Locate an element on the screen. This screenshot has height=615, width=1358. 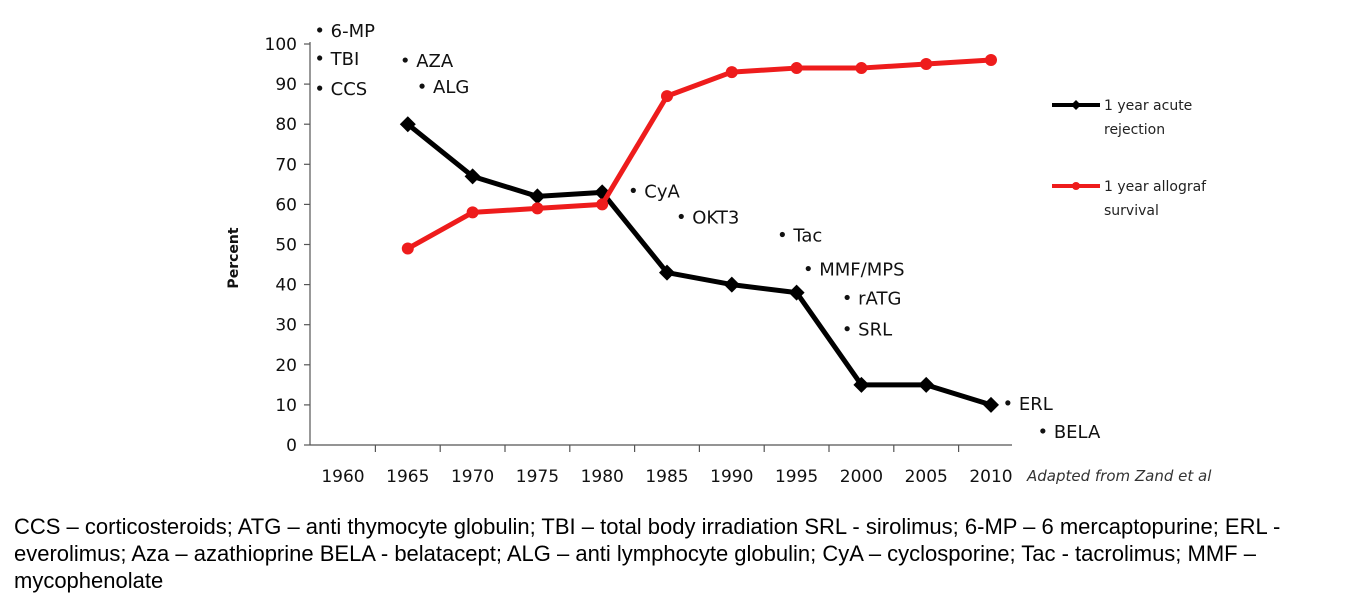
source-credit: Adapted from Zand et al is located at coordinates (1119, 476).